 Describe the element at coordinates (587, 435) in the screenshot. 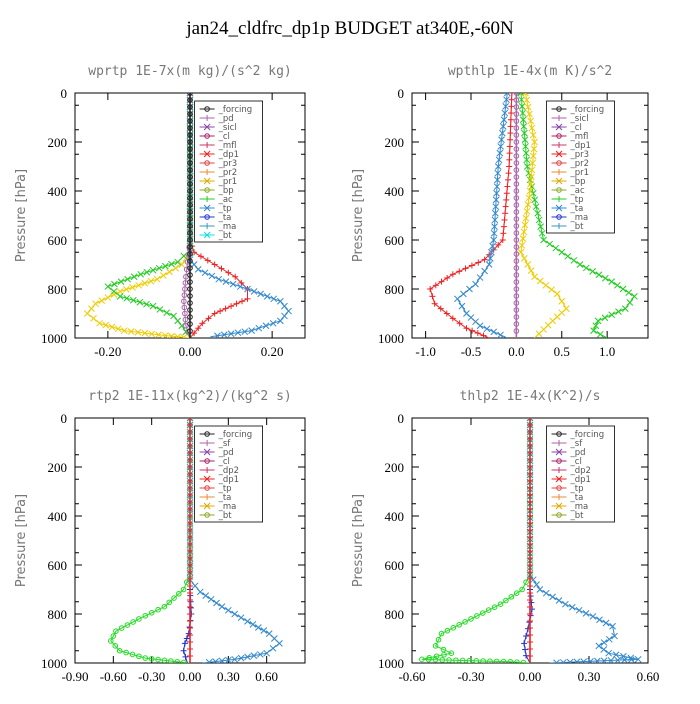

I see `legend-label: _forcing` at that location.